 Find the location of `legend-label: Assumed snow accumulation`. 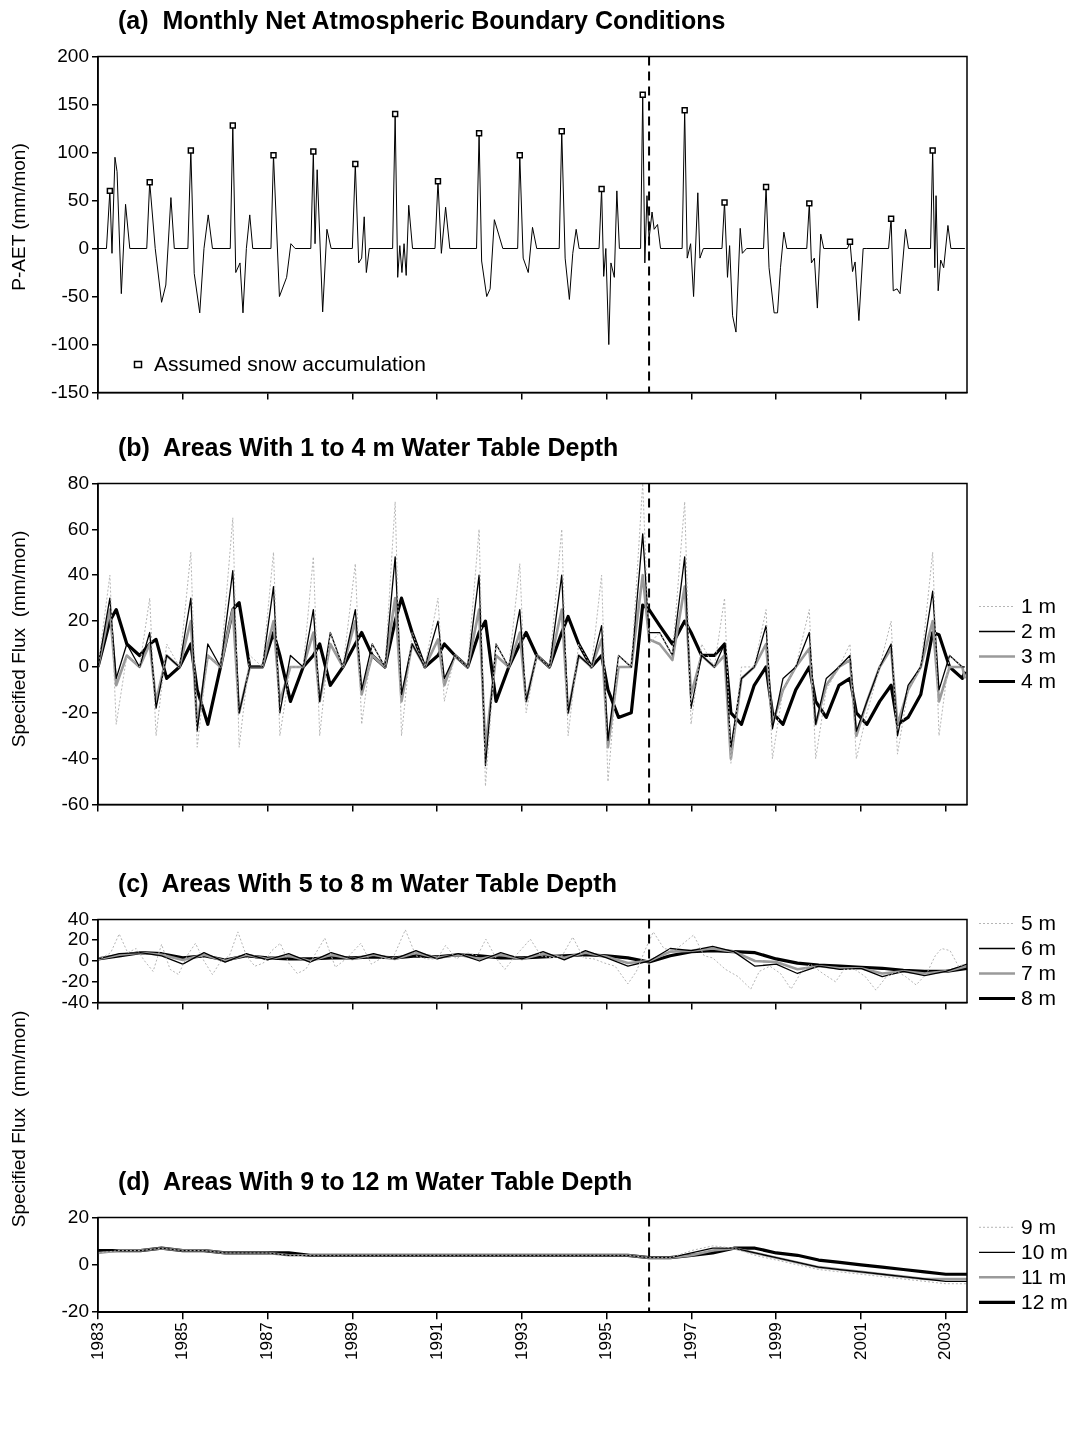

legend-label: Assumed snow accumulation is located at coordinates (290, 364).